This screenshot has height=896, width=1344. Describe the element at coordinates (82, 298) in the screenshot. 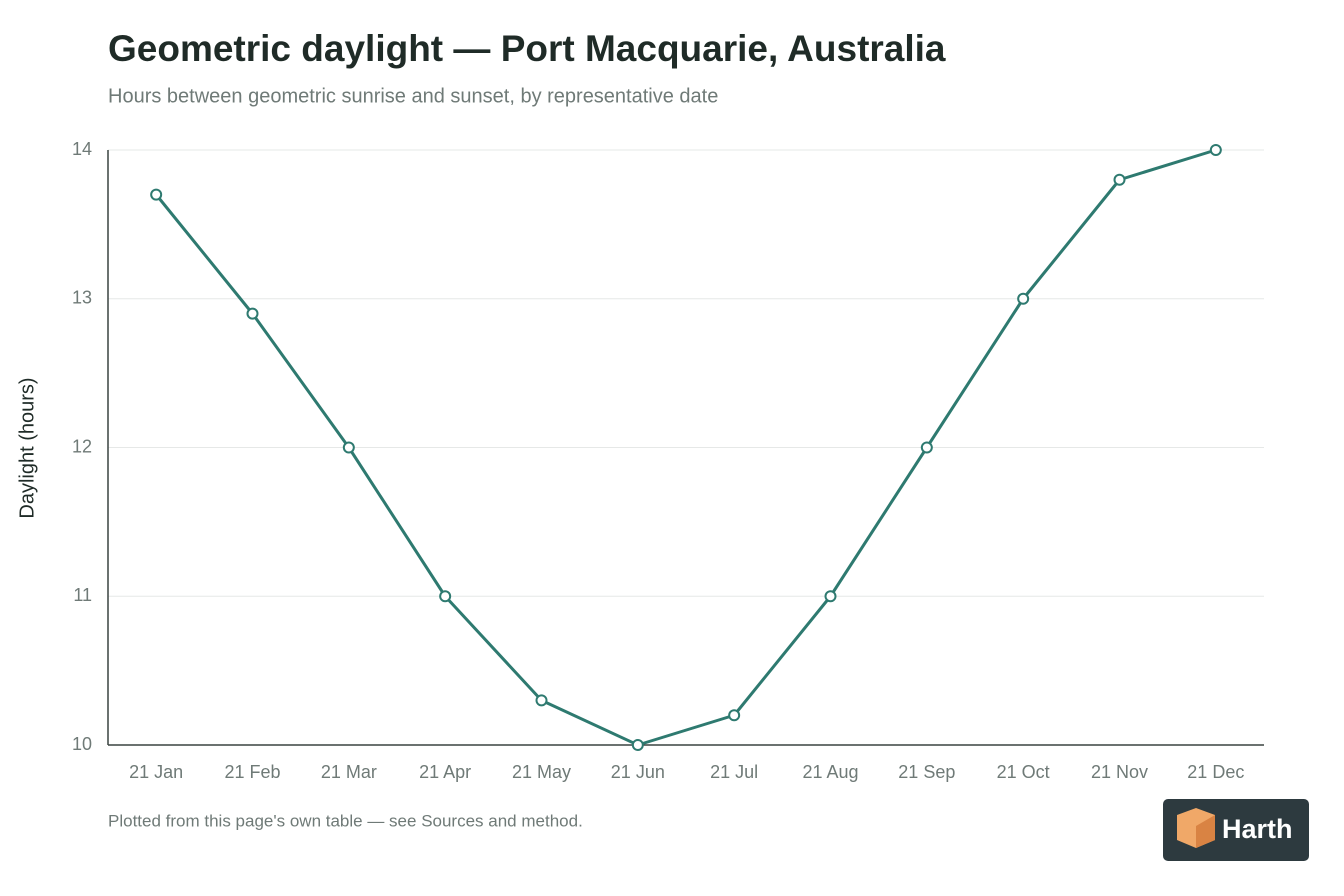

I see `y-tick-label: 13` at that location.